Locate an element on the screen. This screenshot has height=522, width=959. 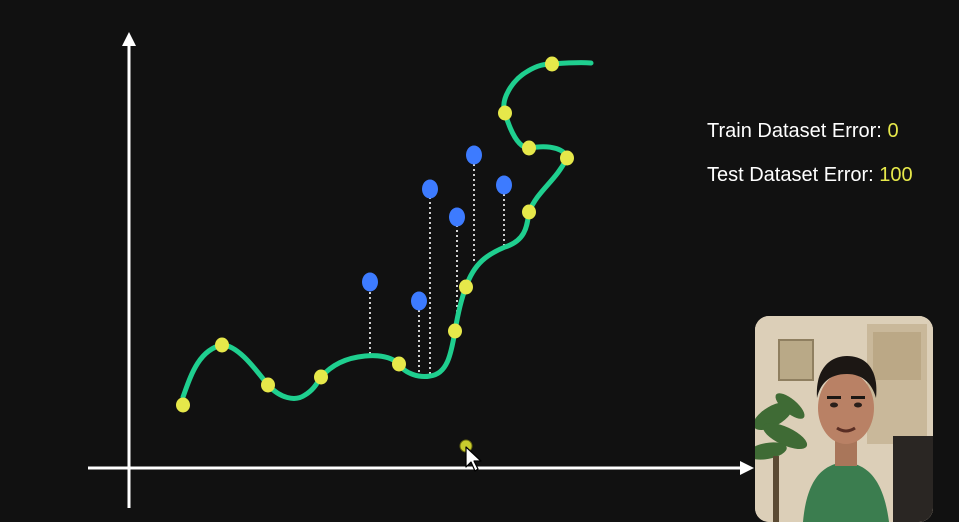
webcam-frame is located at coordinates (796, 360).